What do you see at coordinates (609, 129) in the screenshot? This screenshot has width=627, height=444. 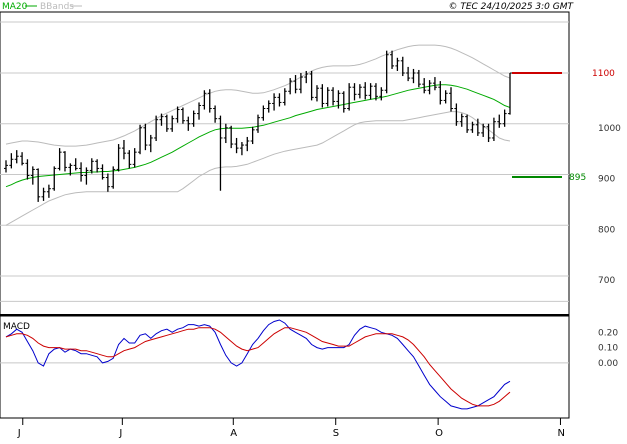 I see `price-tick-label: 1000` at bounding box center [609, 129].